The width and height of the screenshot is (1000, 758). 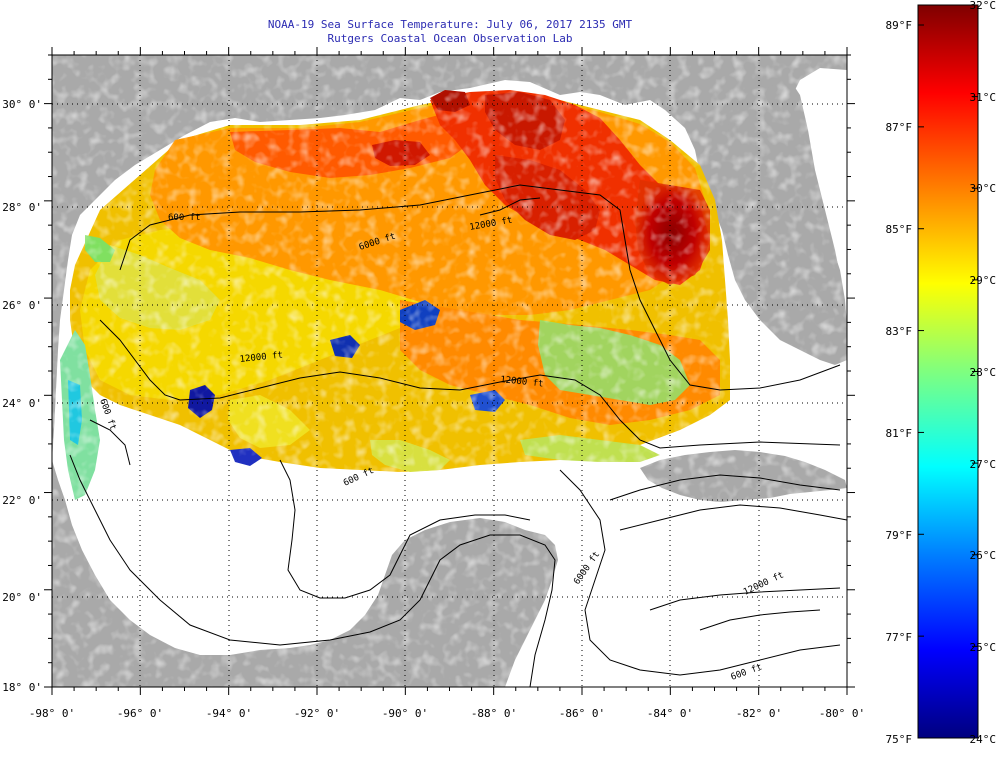 I want to click on colorbar-ticks, so click(x=948, y=371).